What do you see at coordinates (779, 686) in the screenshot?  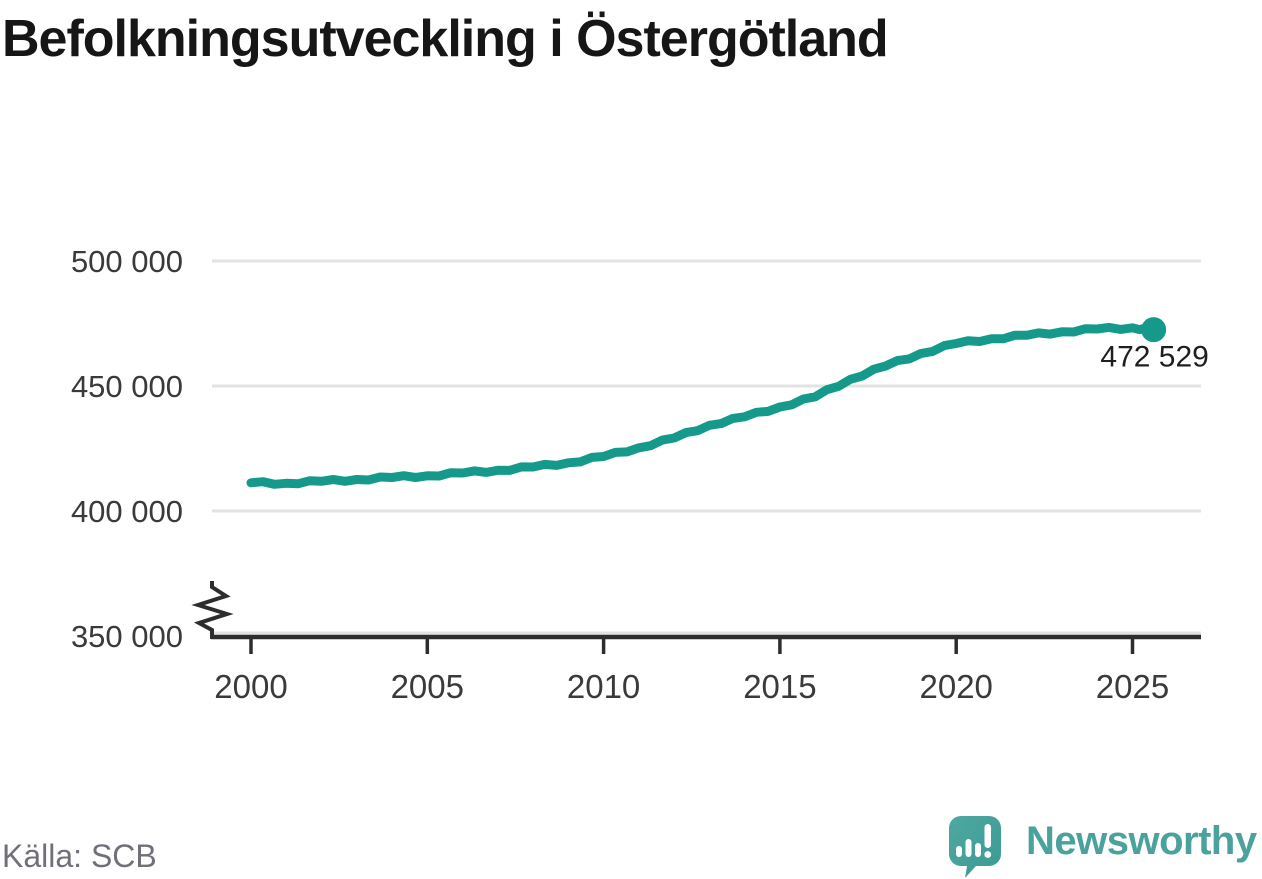 I see `x-tick-label: 2015` at bounding box center [779, 686].